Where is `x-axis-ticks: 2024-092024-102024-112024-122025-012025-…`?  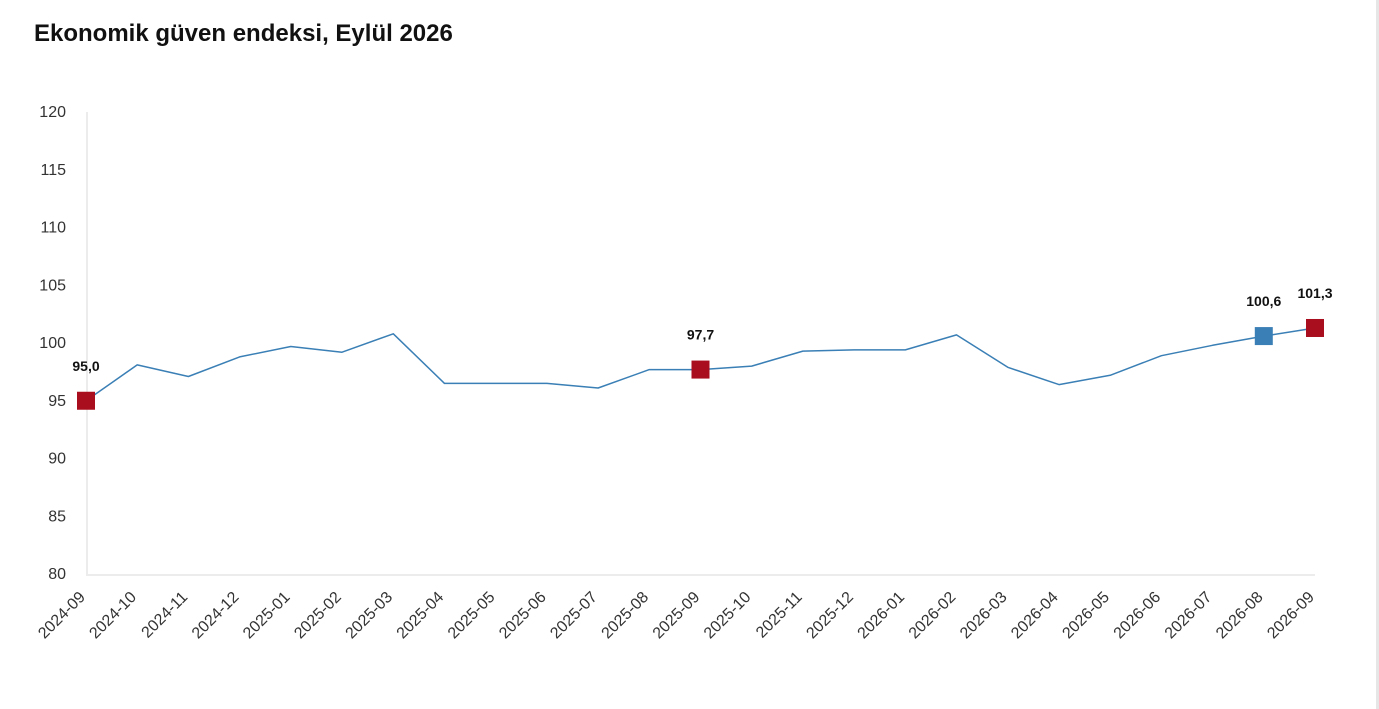 x-axis-ticks: 2024-092024-102024-112024-122025-012025-… is located at coordinates (676, 616).